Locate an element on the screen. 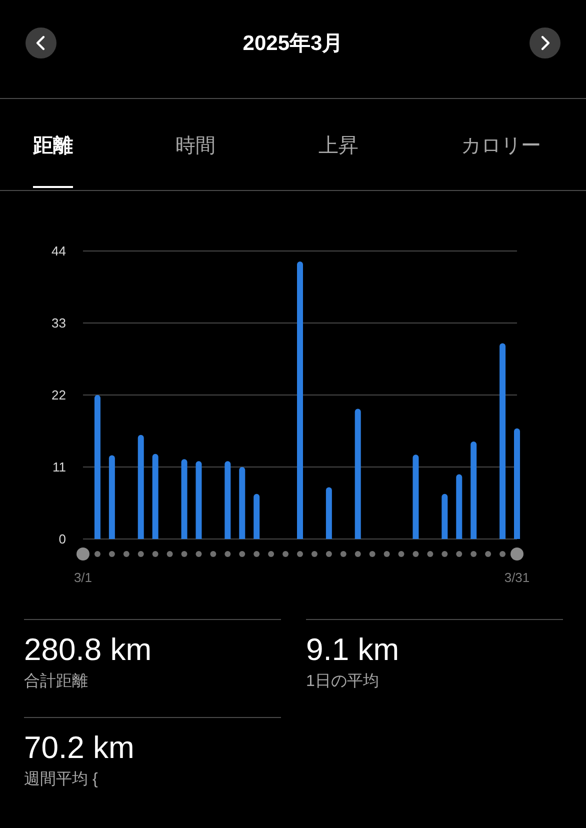 This screenshot has width=586, height=828. y-tick-label: 33 is located at coordinates (59, 323).